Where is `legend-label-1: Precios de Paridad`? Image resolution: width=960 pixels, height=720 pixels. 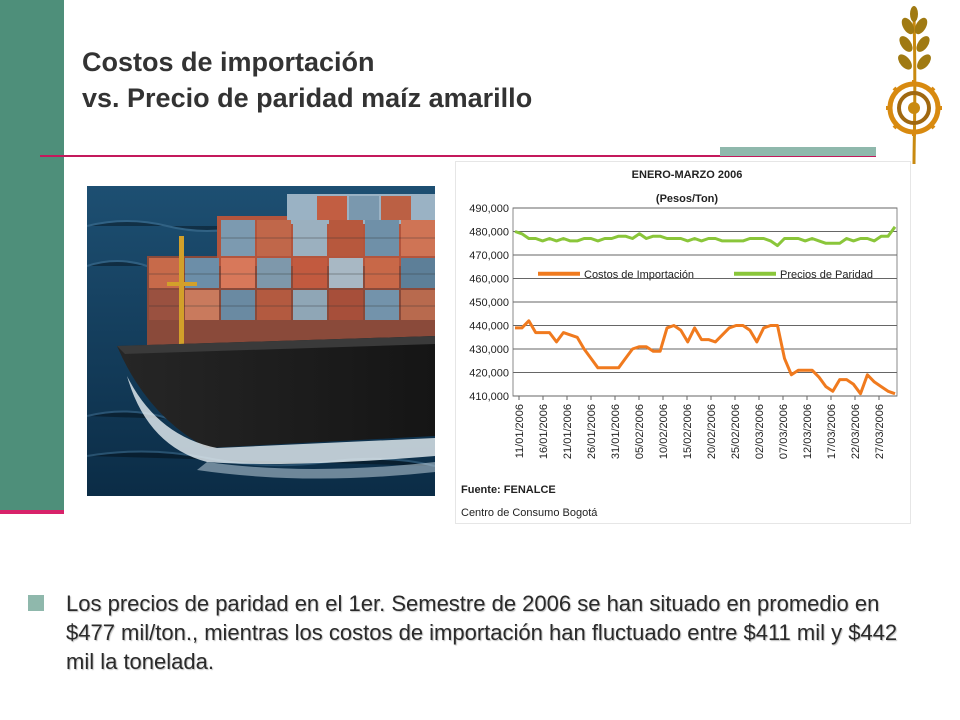 legend-label-1: Precios de Paridad is located at coordinates (826, 275).